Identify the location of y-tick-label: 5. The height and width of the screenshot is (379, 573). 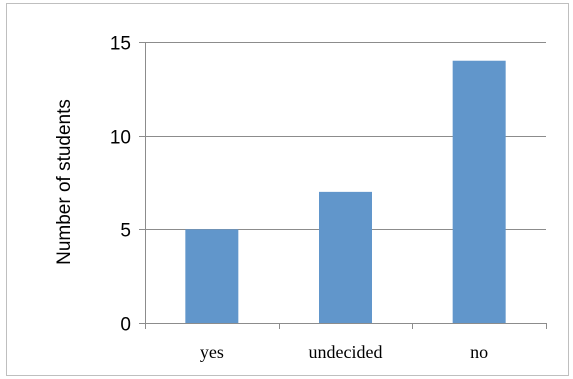
(125, 231).